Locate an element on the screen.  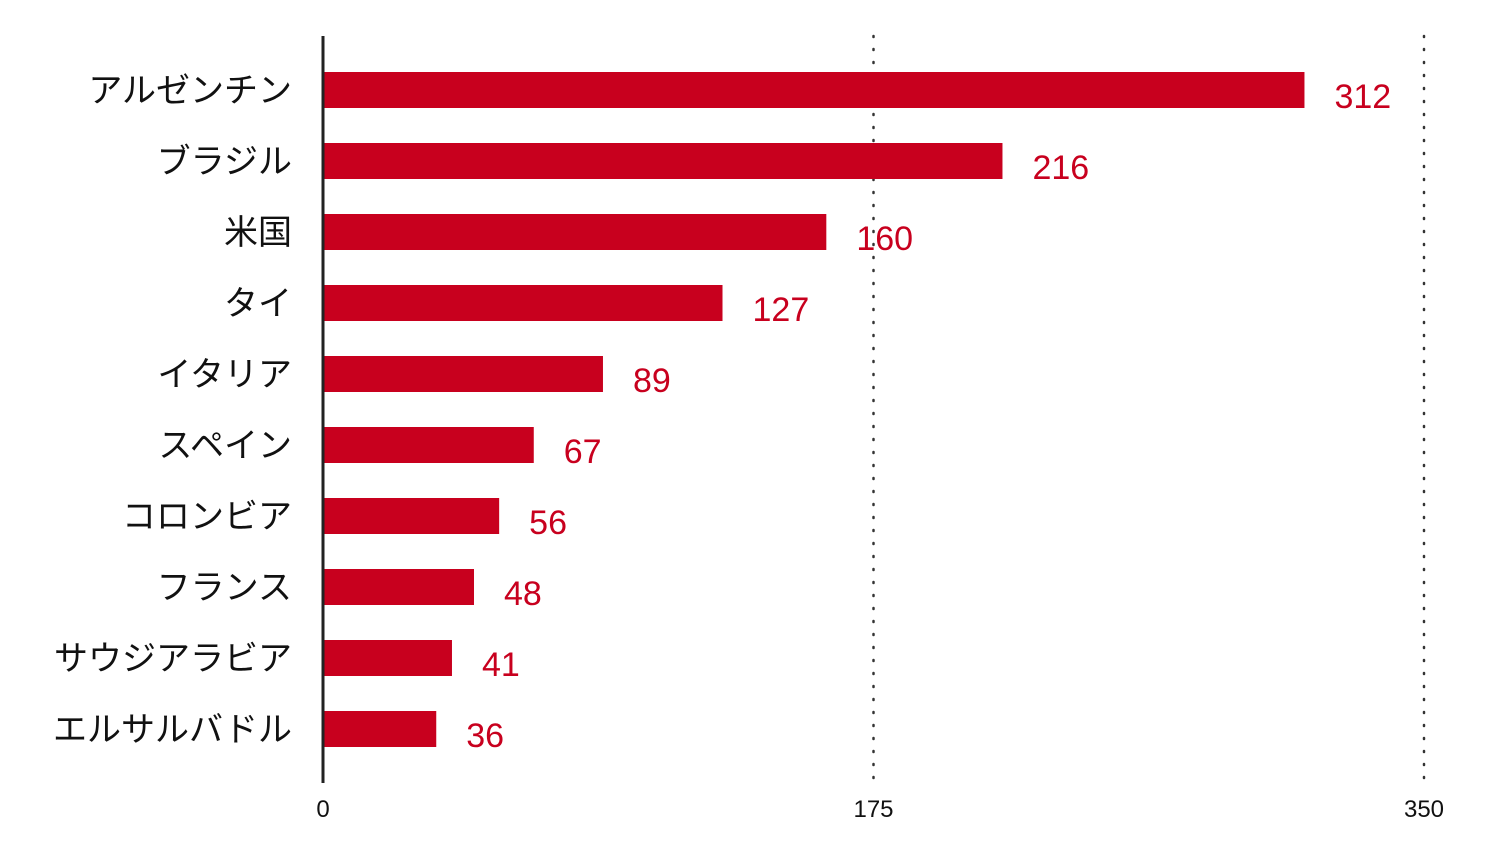
category-label-2: 米国 is located at coordinates (258, 233).